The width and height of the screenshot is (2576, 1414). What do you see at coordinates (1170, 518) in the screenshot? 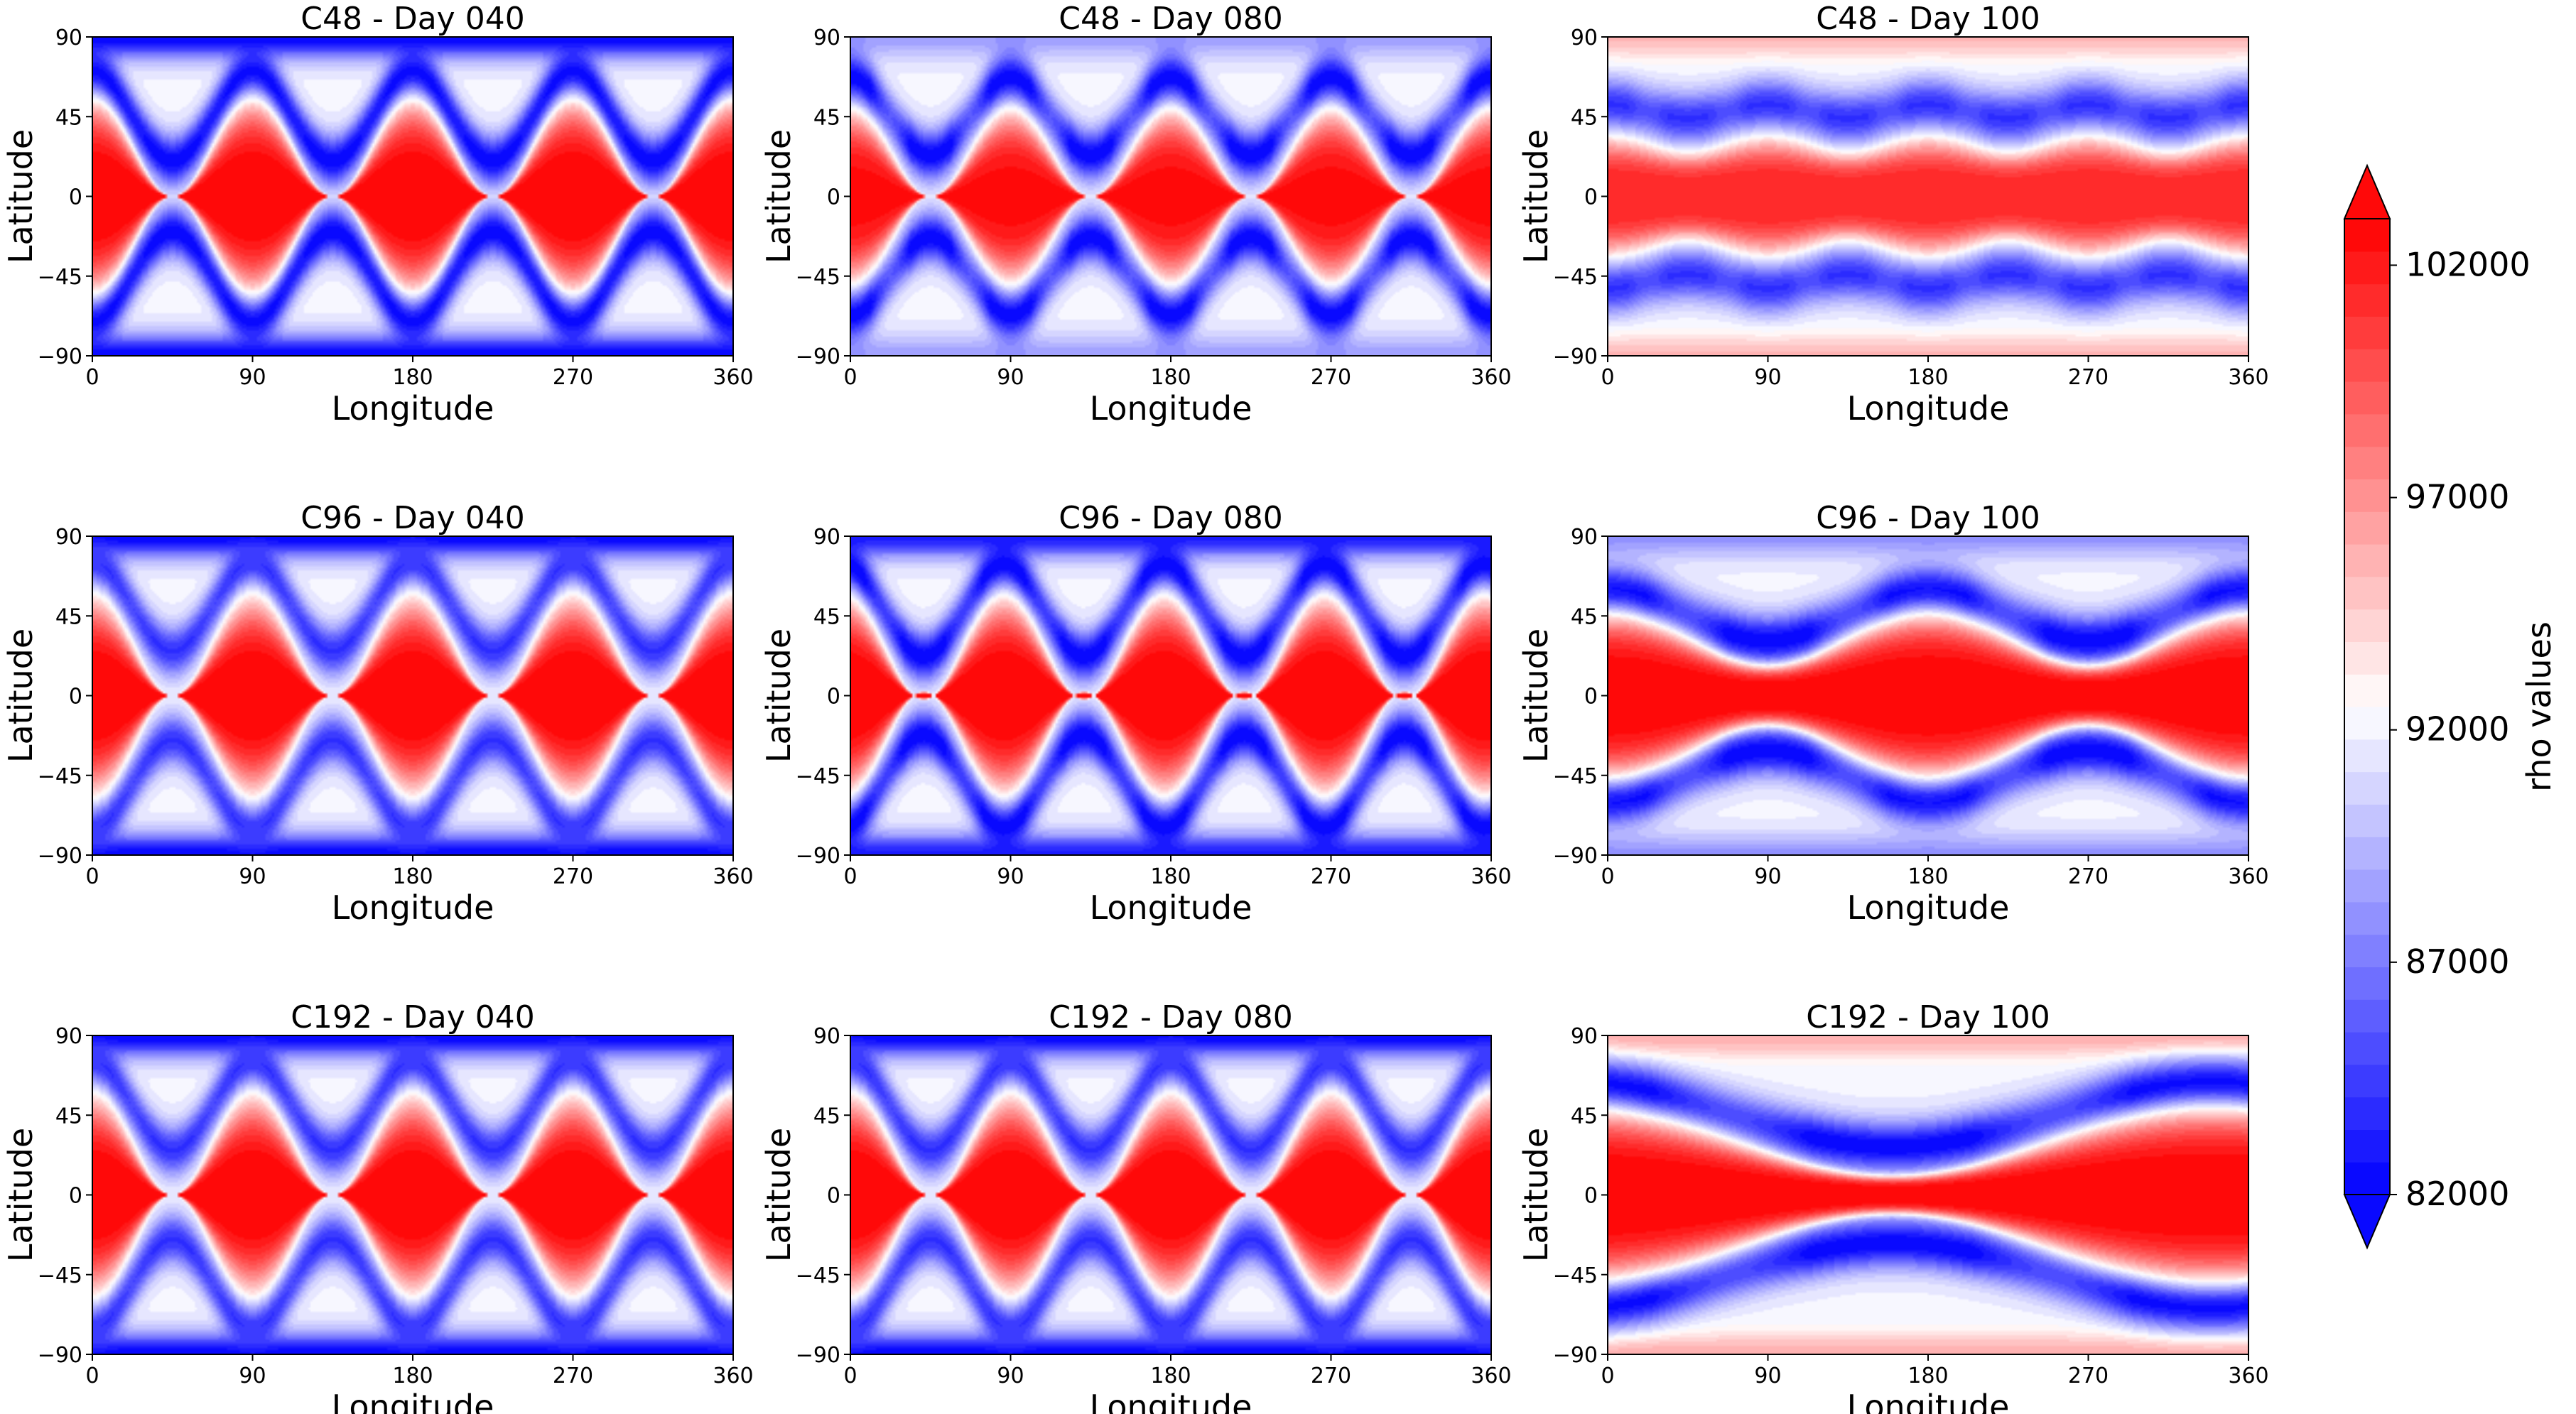
I see `panel-title: C96 - Day 080` at bounding box center [1170, 518].